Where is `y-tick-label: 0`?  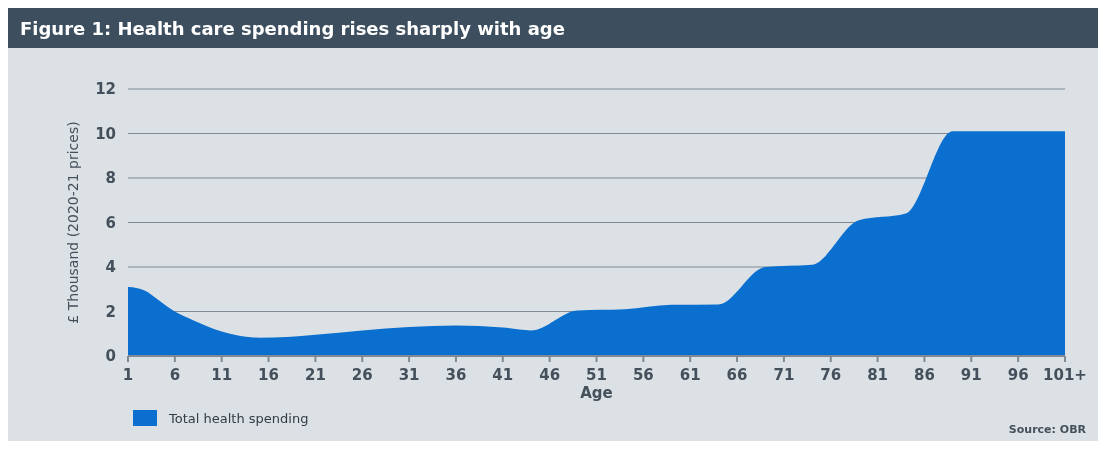 y-tick-label: 0 is located at coordinates (110, 356).